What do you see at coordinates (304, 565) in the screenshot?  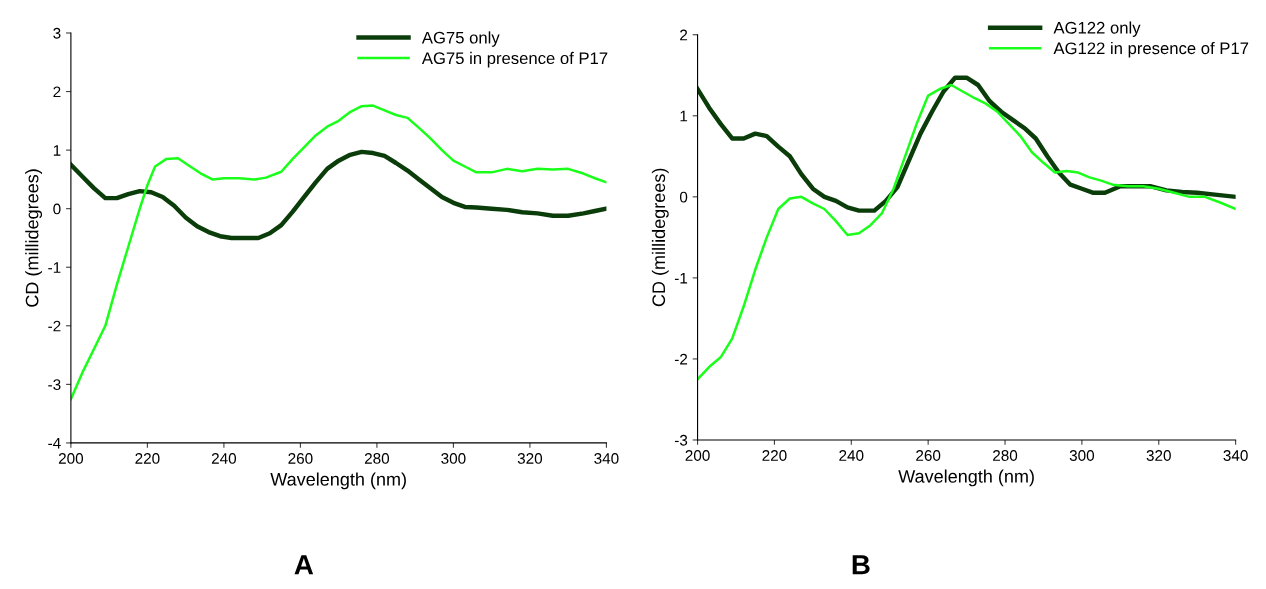 I see `text: A` at bounding box center [304, 565].